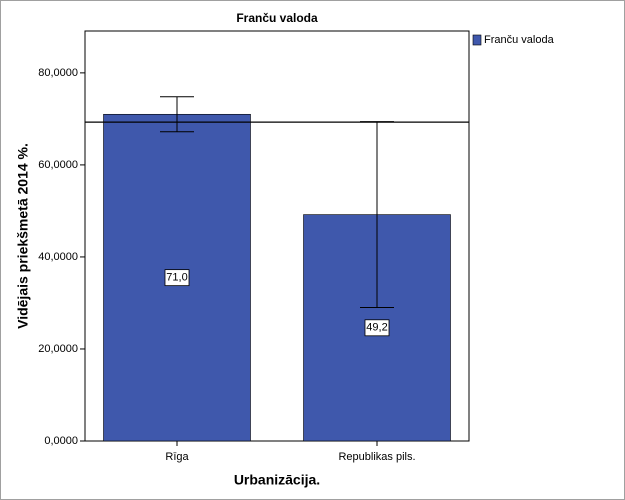 The image size is (625, 500). I want to click on y-tick-label: 40,0000, so click(58, 257).